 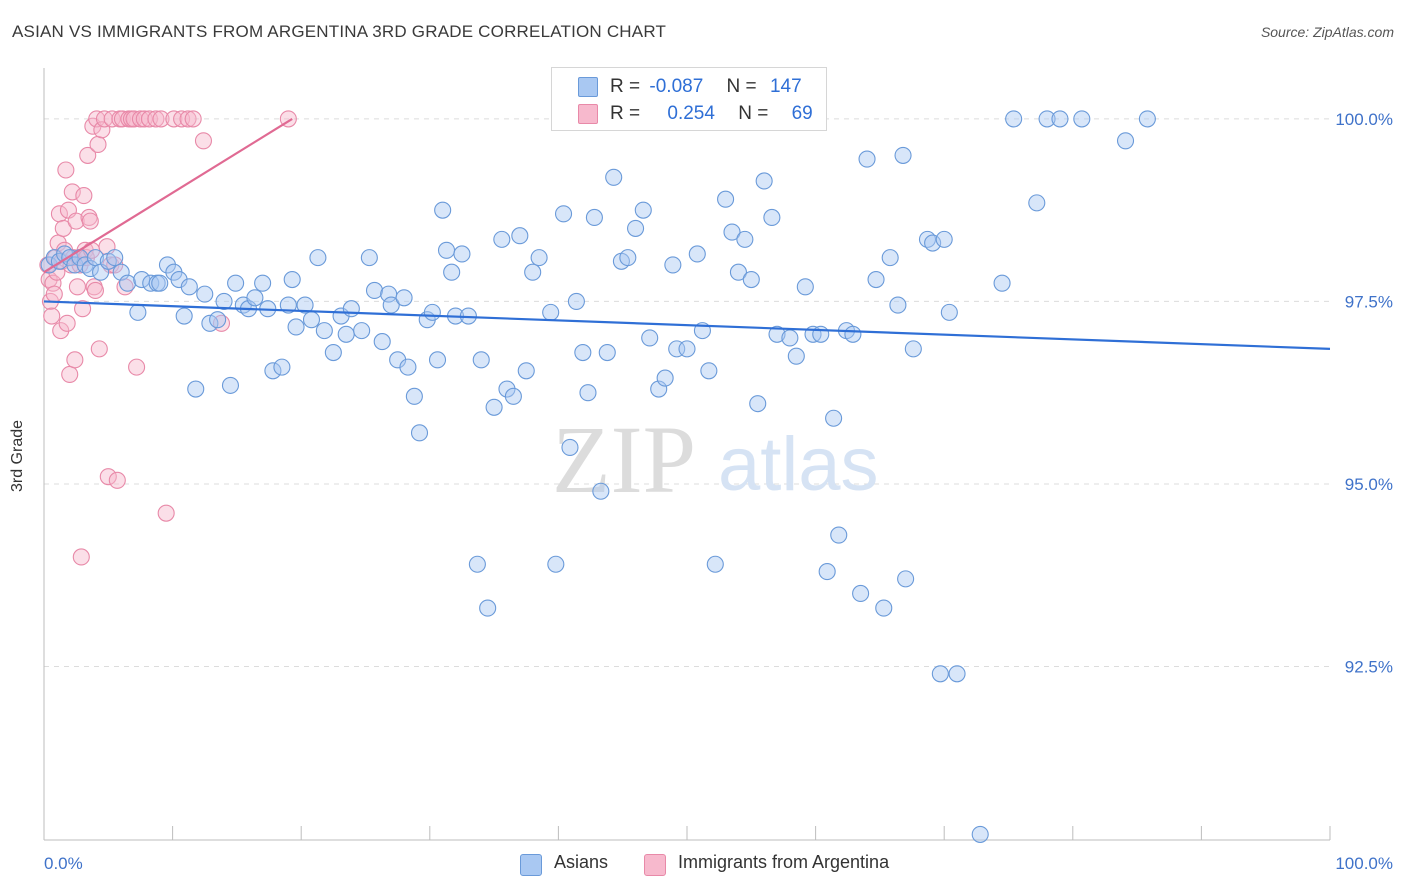 I want to click on argentina-trend-line, so click(x=168, y=195).